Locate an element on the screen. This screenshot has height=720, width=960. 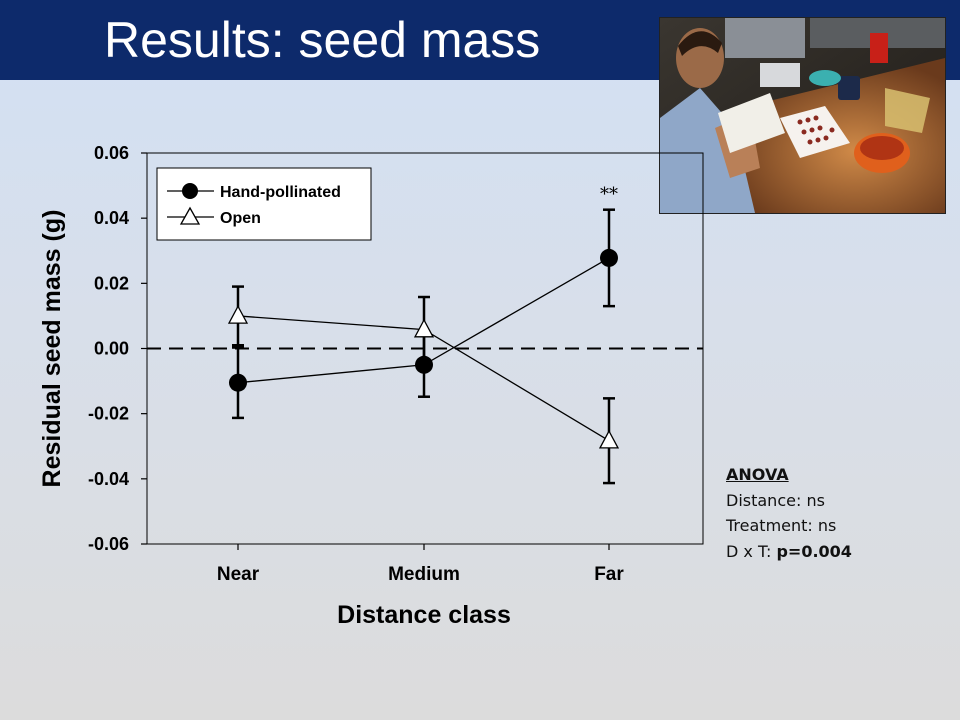
y-tick-label: -0.04 is located at coordinates (108, 479).